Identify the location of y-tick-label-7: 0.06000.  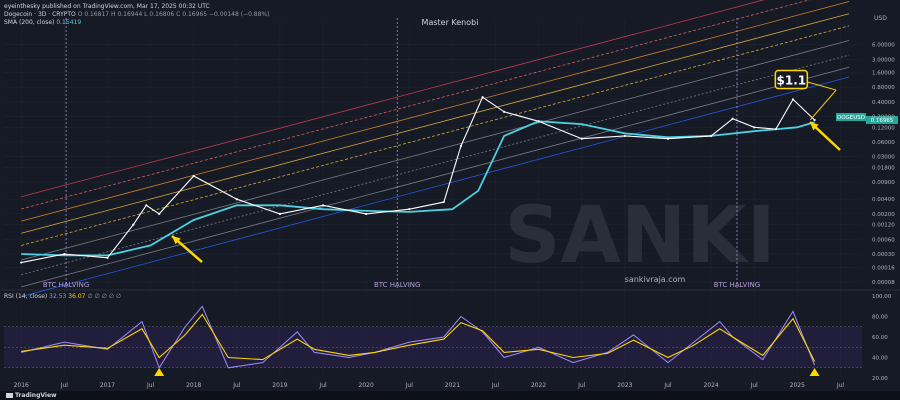
(883, 143).